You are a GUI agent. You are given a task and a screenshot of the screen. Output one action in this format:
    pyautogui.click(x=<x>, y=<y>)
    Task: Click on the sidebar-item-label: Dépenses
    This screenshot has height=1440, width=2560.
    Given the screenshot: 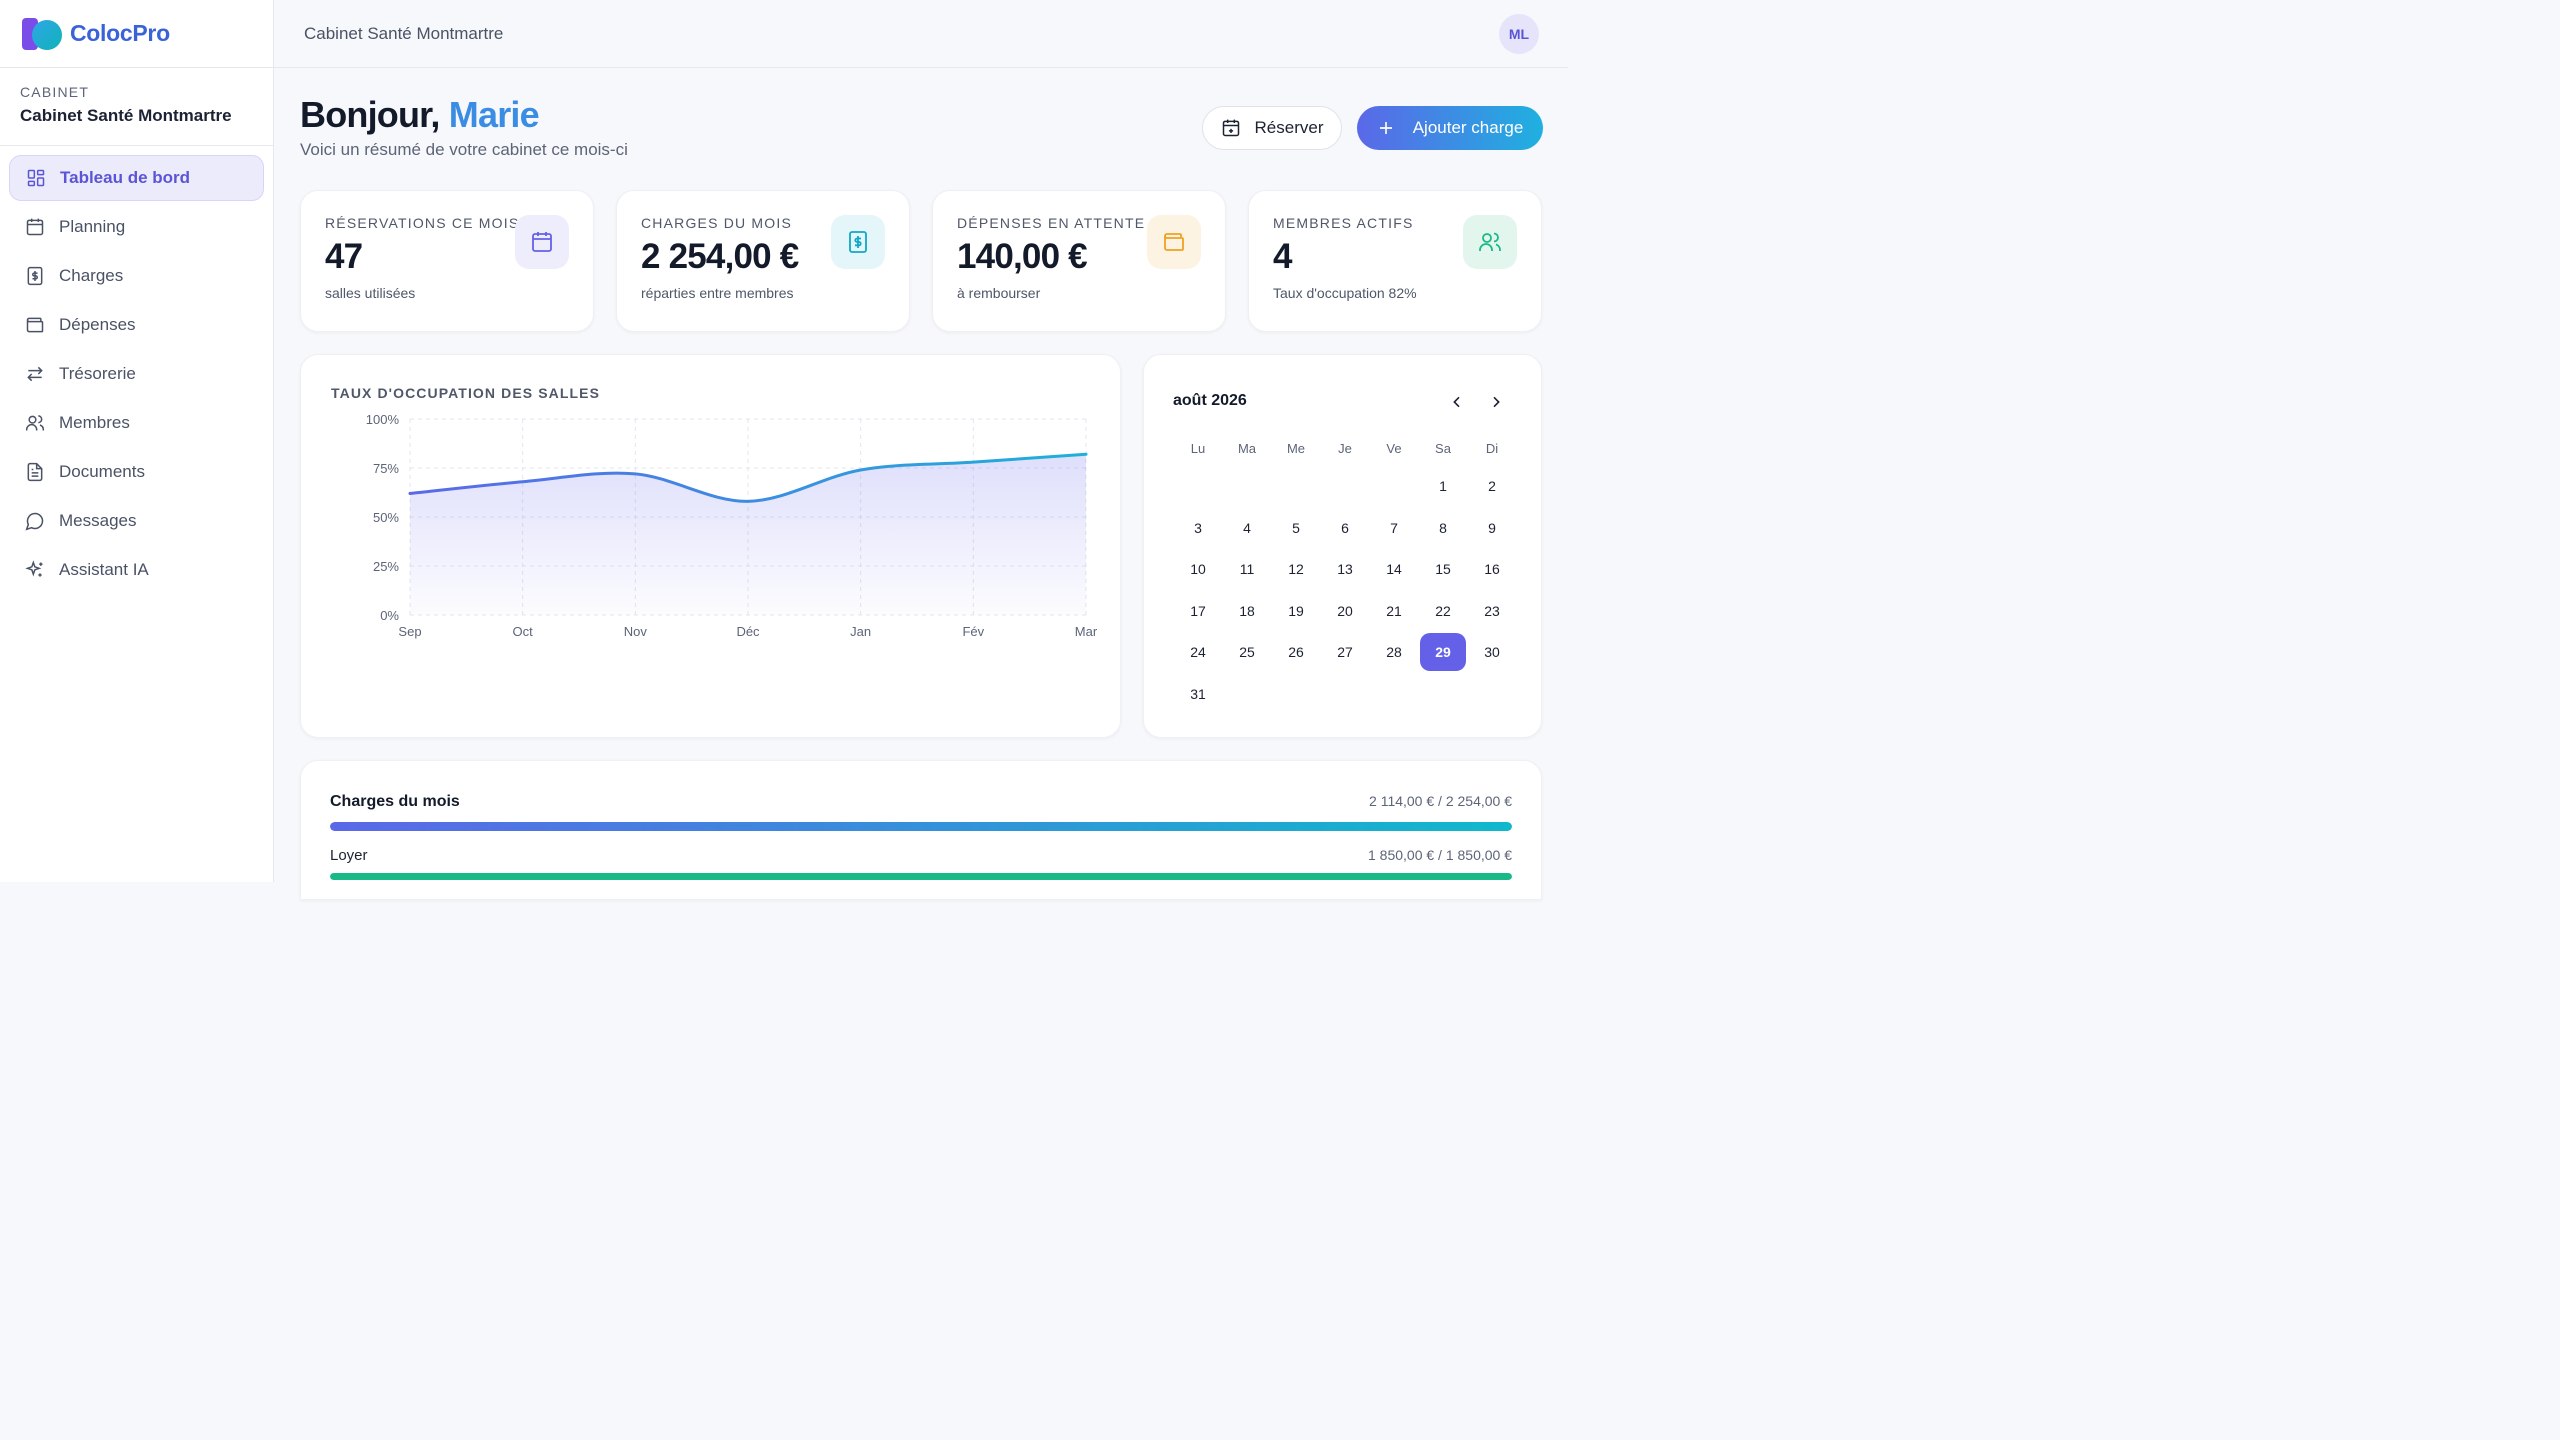 What is the action you would take?
    pyautogui.click(x=97, y=324)
    